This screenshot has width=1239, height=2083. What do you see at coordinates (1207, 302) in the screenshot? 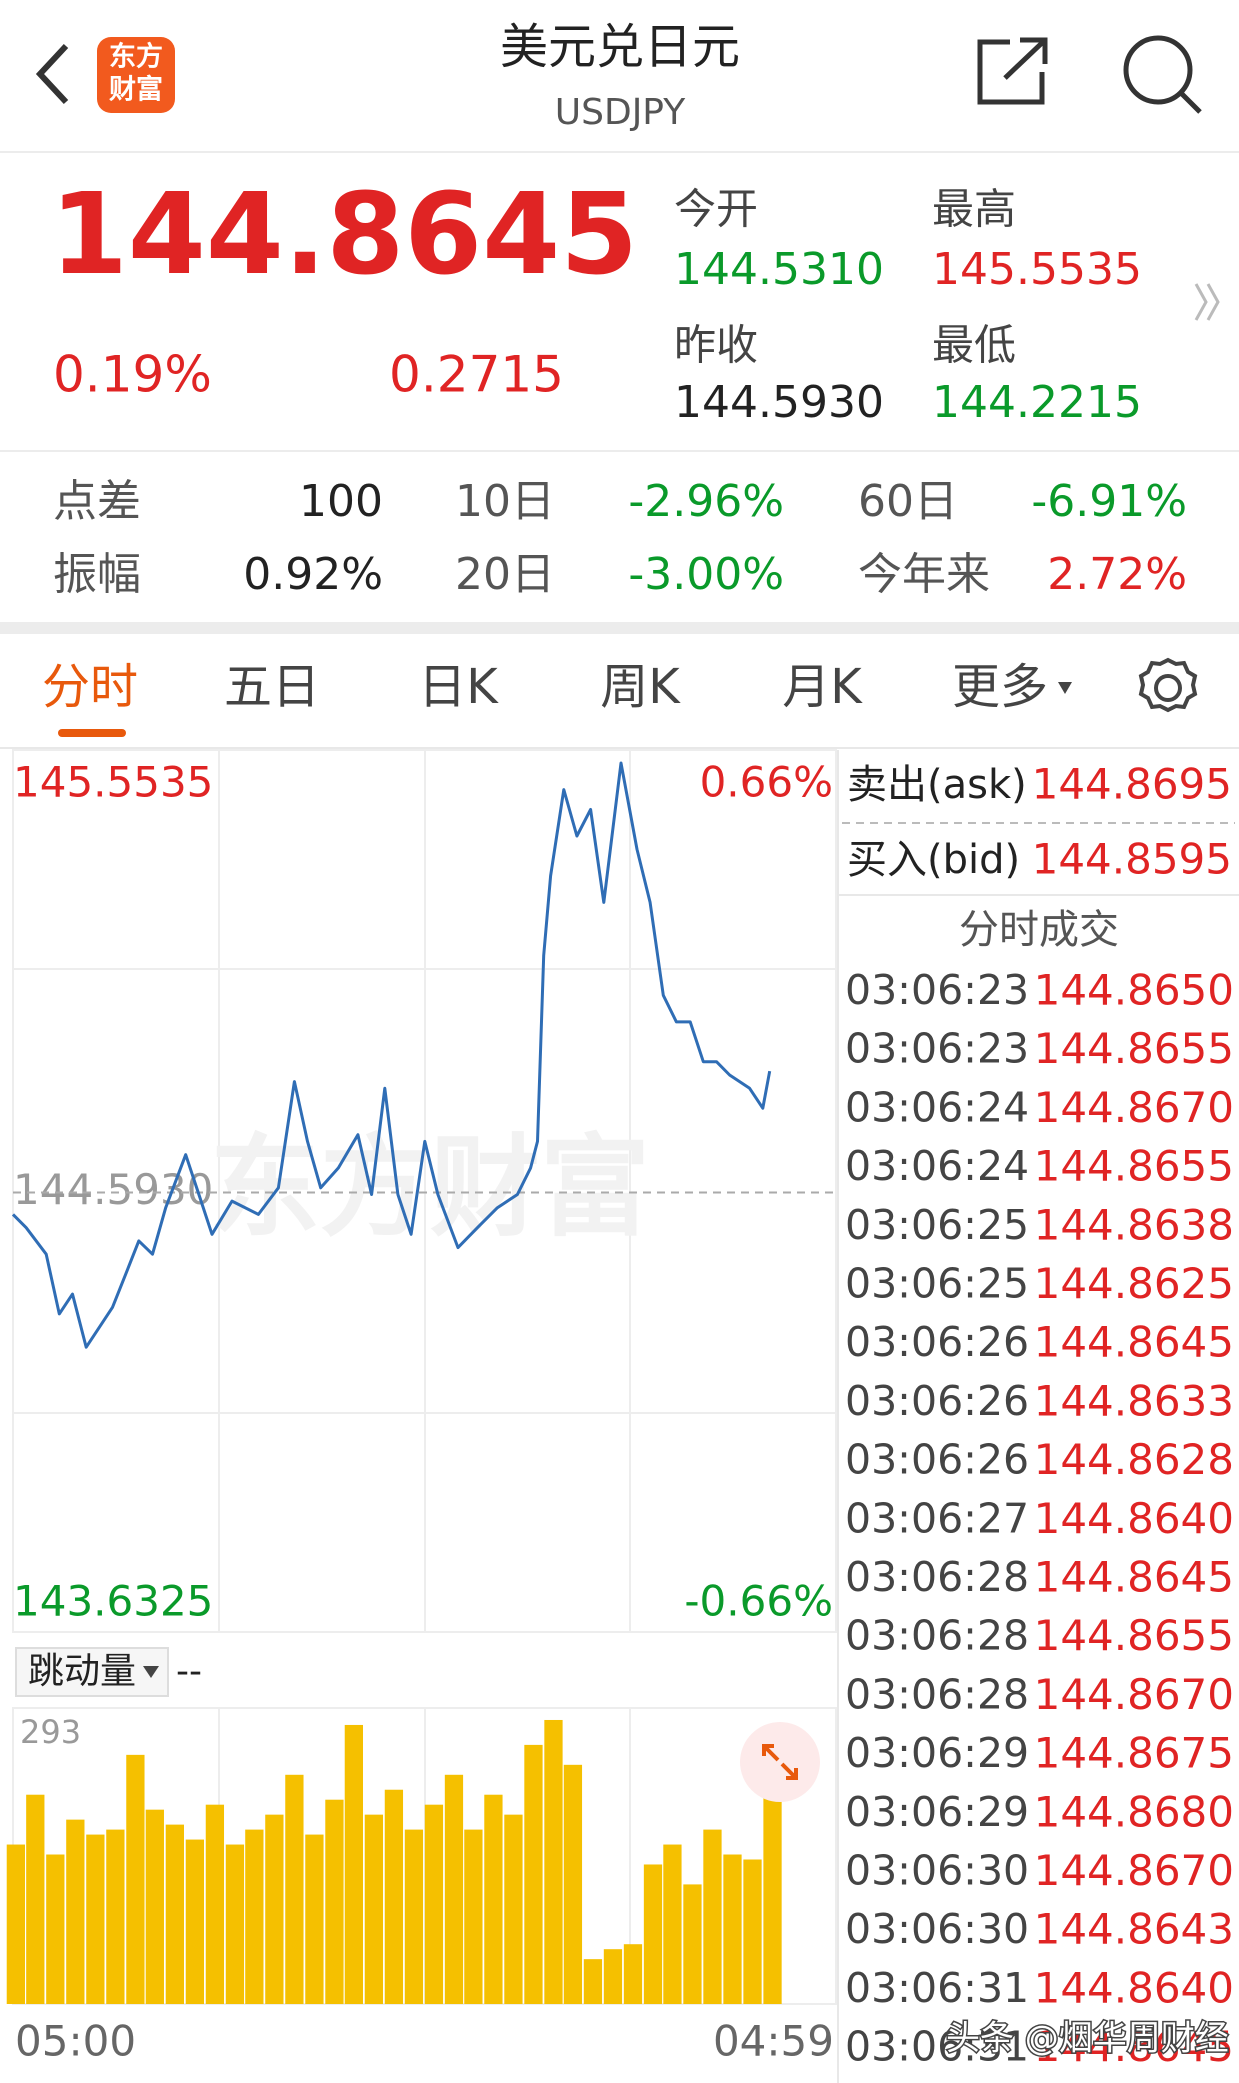
I see `more-arrow` at bounding box center [1207, 302].